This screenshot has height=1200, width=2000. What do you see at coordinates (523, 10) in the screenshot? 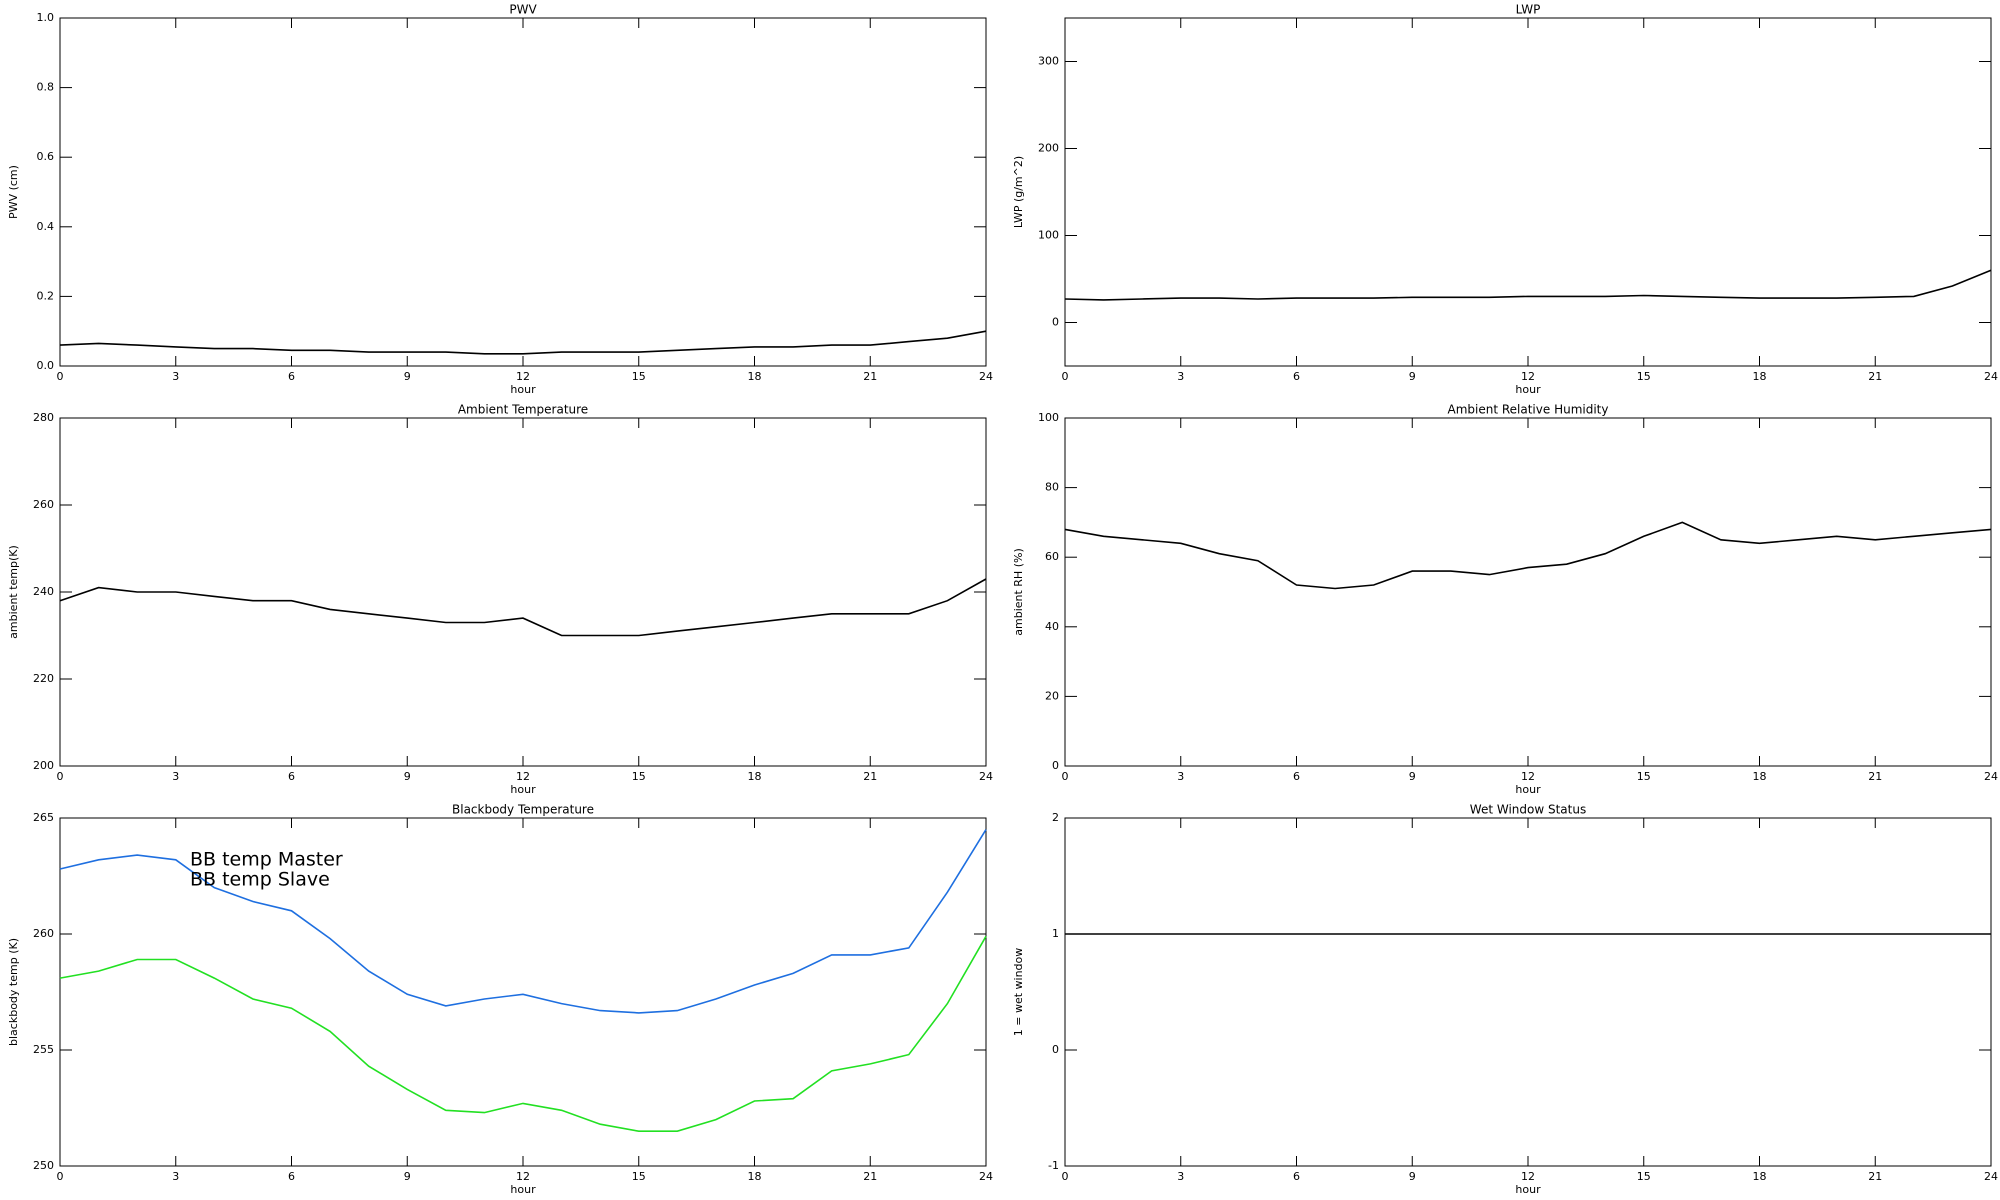
I see `chart-title: PWV` at bounding box center [523, 10].